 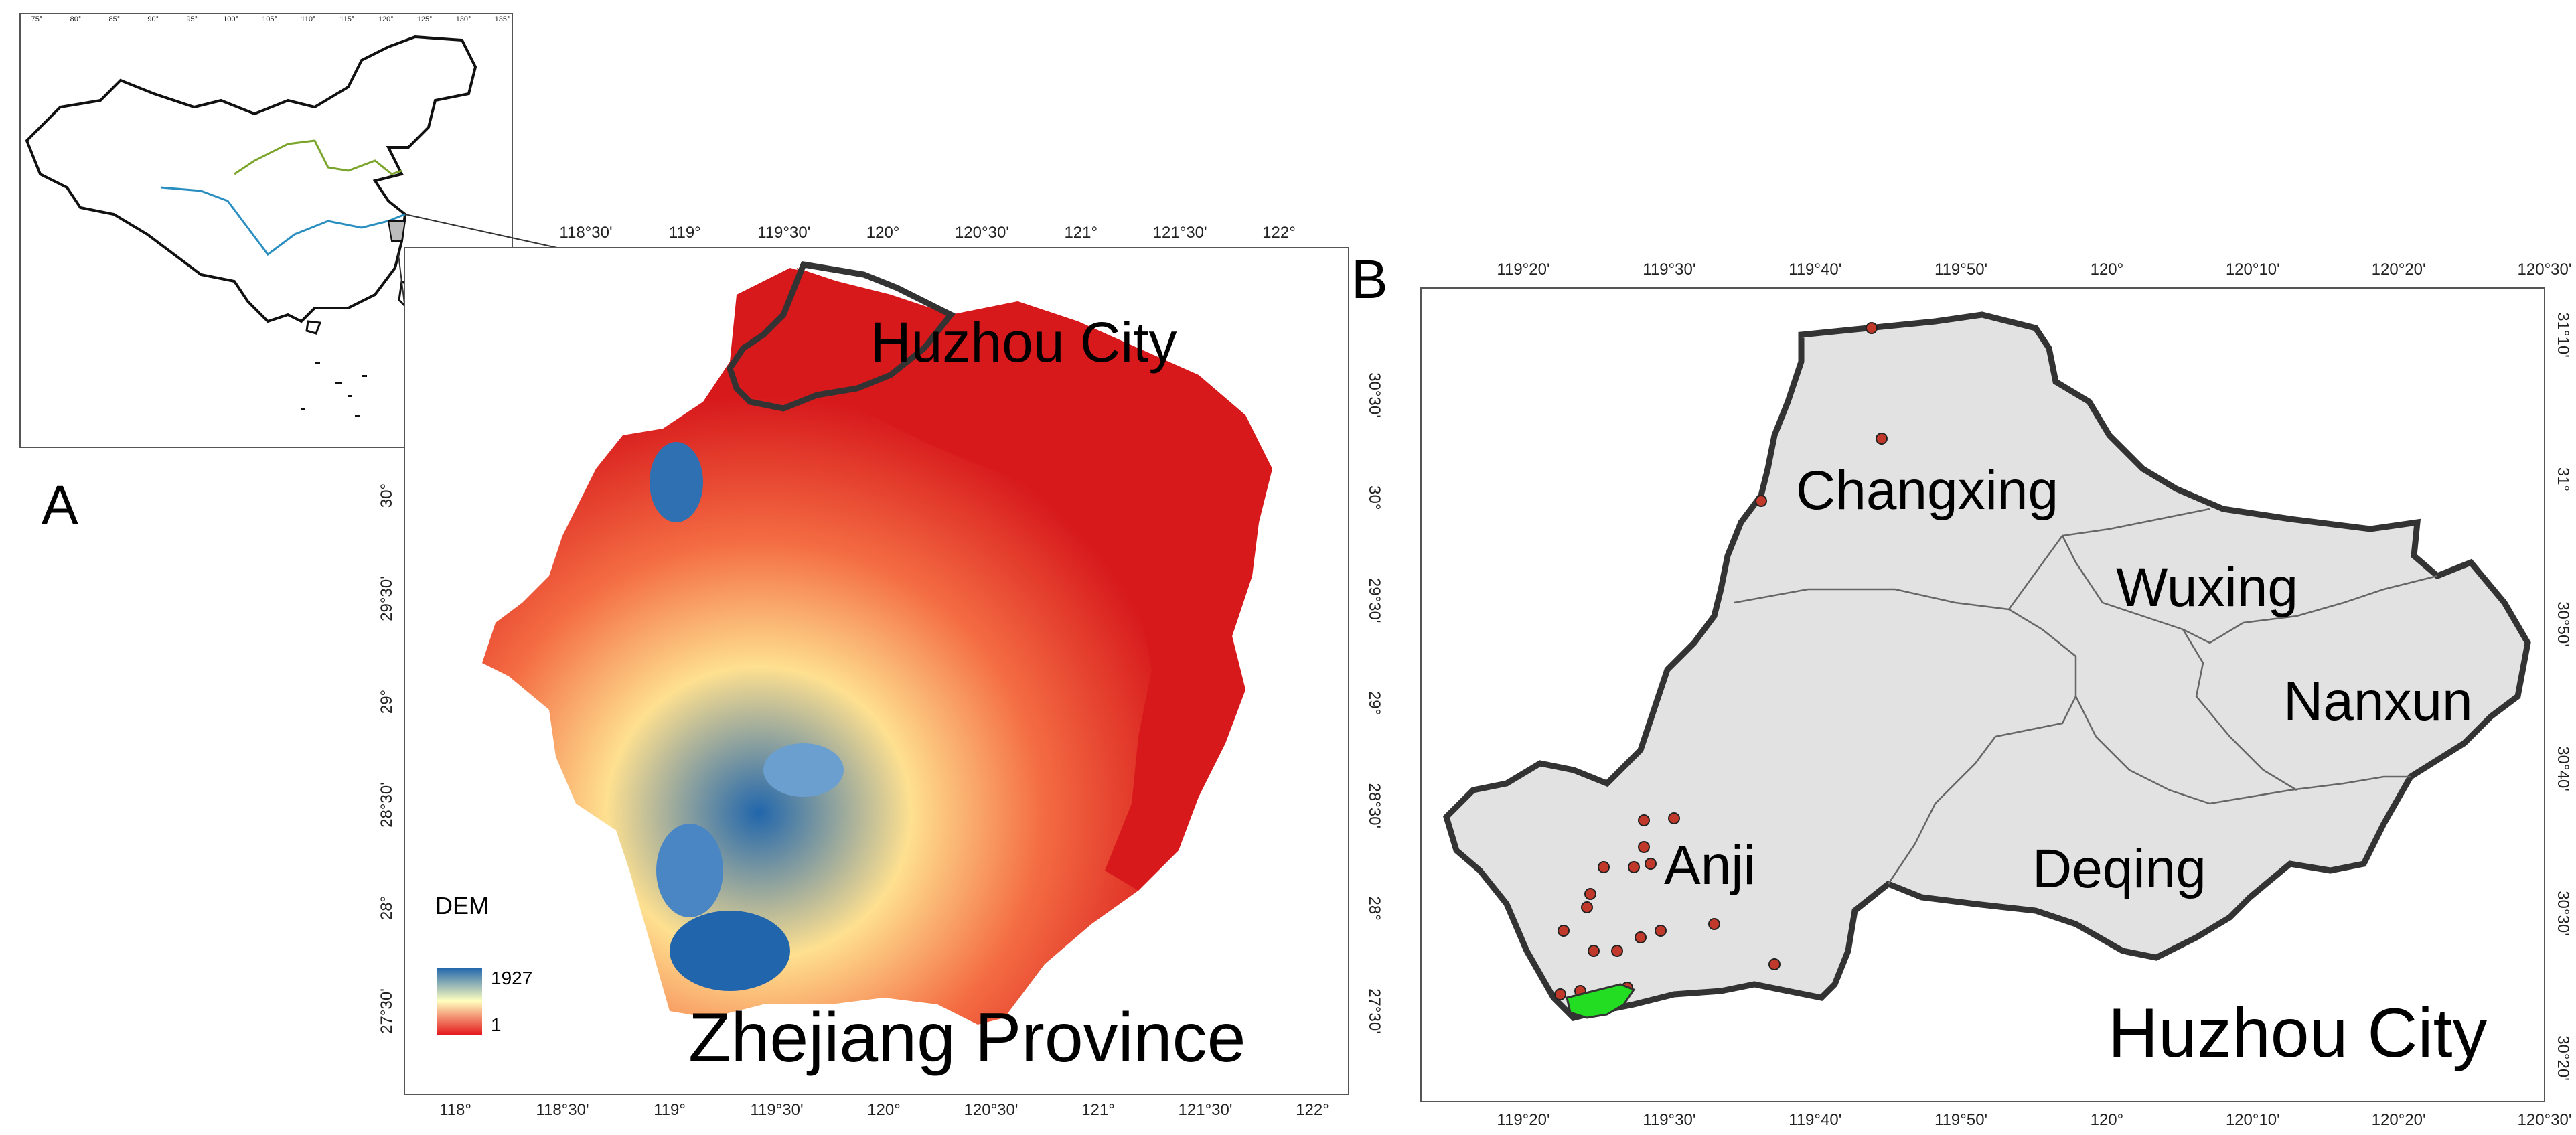 I want to click on highlight-patch, so click(x=1601, y=1001).